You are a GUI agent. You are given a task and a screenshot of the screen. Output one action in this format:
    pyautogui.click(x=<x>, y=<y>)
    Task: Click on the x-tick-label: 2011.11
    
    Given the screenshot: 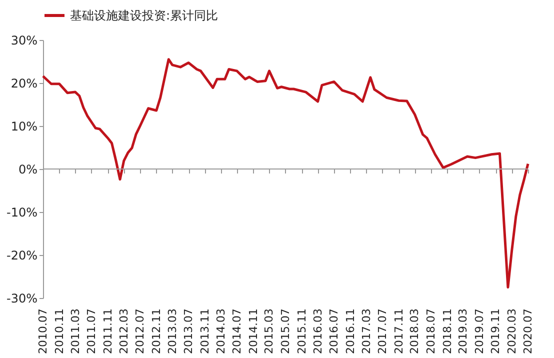 What is the action you would take?
    pyautogui.click(x=107, y=331)
    